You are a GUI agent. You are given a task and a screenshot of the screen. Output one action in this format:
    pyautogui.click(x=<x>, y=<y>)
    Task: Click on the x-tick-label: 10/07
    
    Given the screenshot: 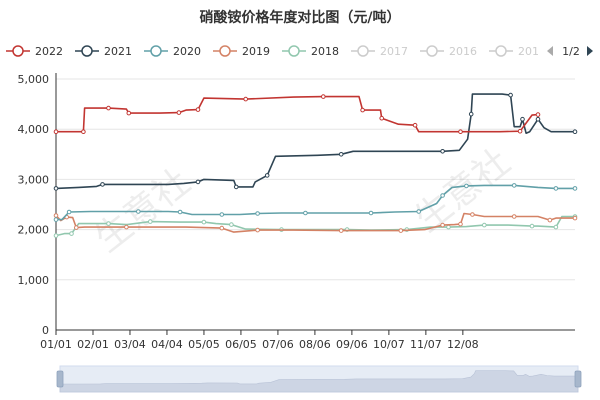 What is the action you would take?
    pyautogui.click(x=389, y=344)
    